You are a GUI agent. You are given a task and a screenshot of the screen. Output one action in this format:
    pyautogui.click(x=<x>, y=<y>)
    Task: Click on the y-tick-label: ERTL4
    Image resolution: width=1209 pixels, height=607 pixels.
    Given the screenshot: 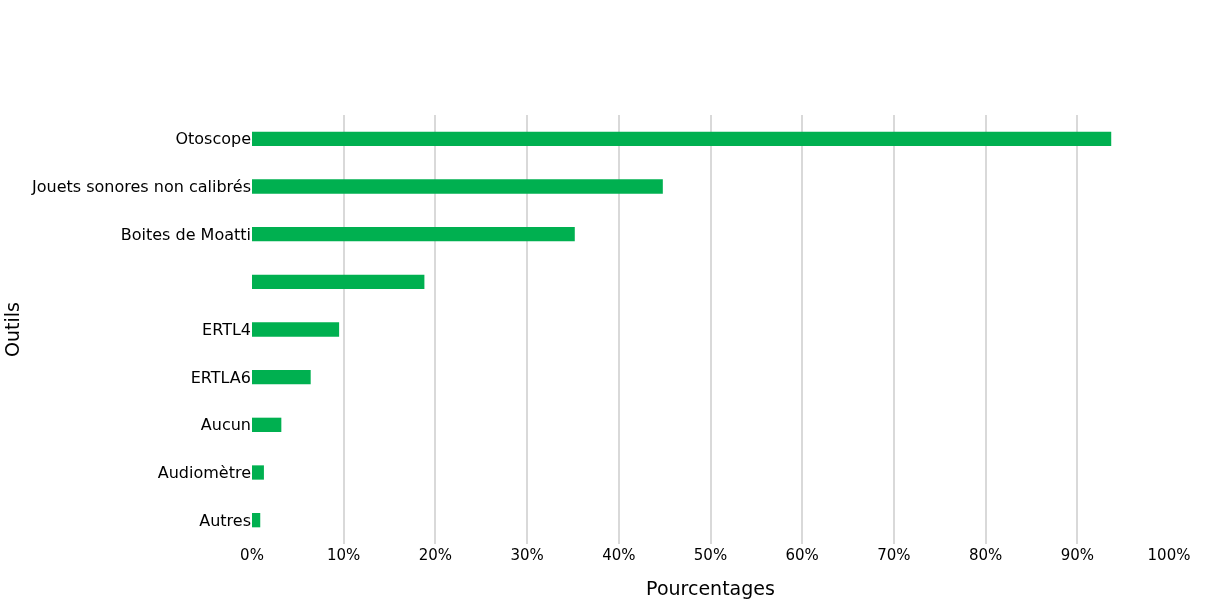 What is the action you would take?
    pyautogui.click(x=226, y=330)
    